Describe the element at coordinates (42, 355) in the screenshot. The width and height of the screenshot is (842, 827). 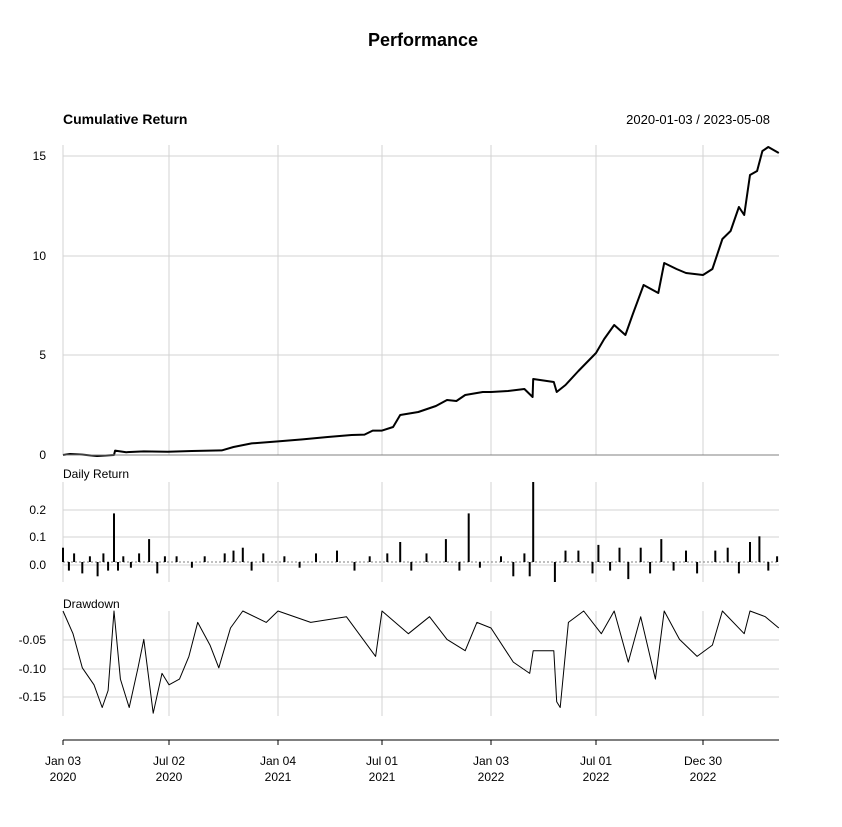
I see `y-tick-label: 5` at that location.